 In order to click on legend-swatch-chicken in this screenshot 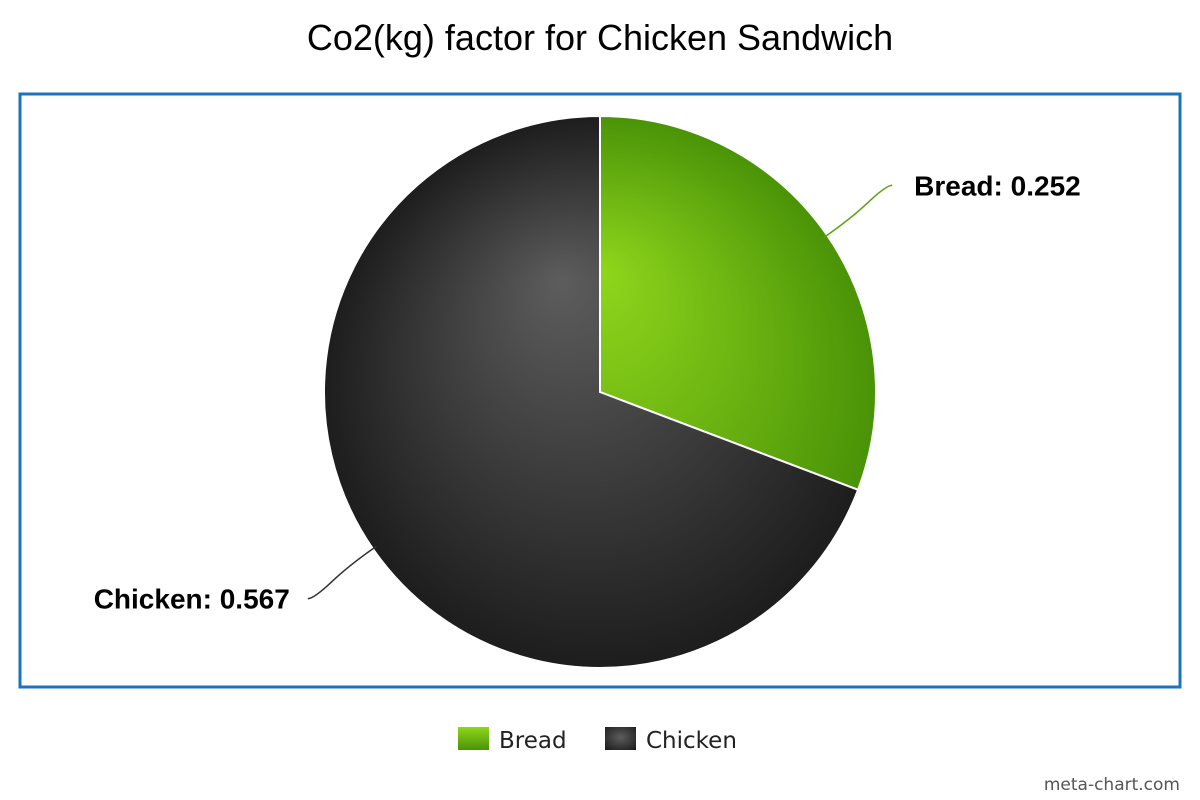, I will do `click(620, 738)`.